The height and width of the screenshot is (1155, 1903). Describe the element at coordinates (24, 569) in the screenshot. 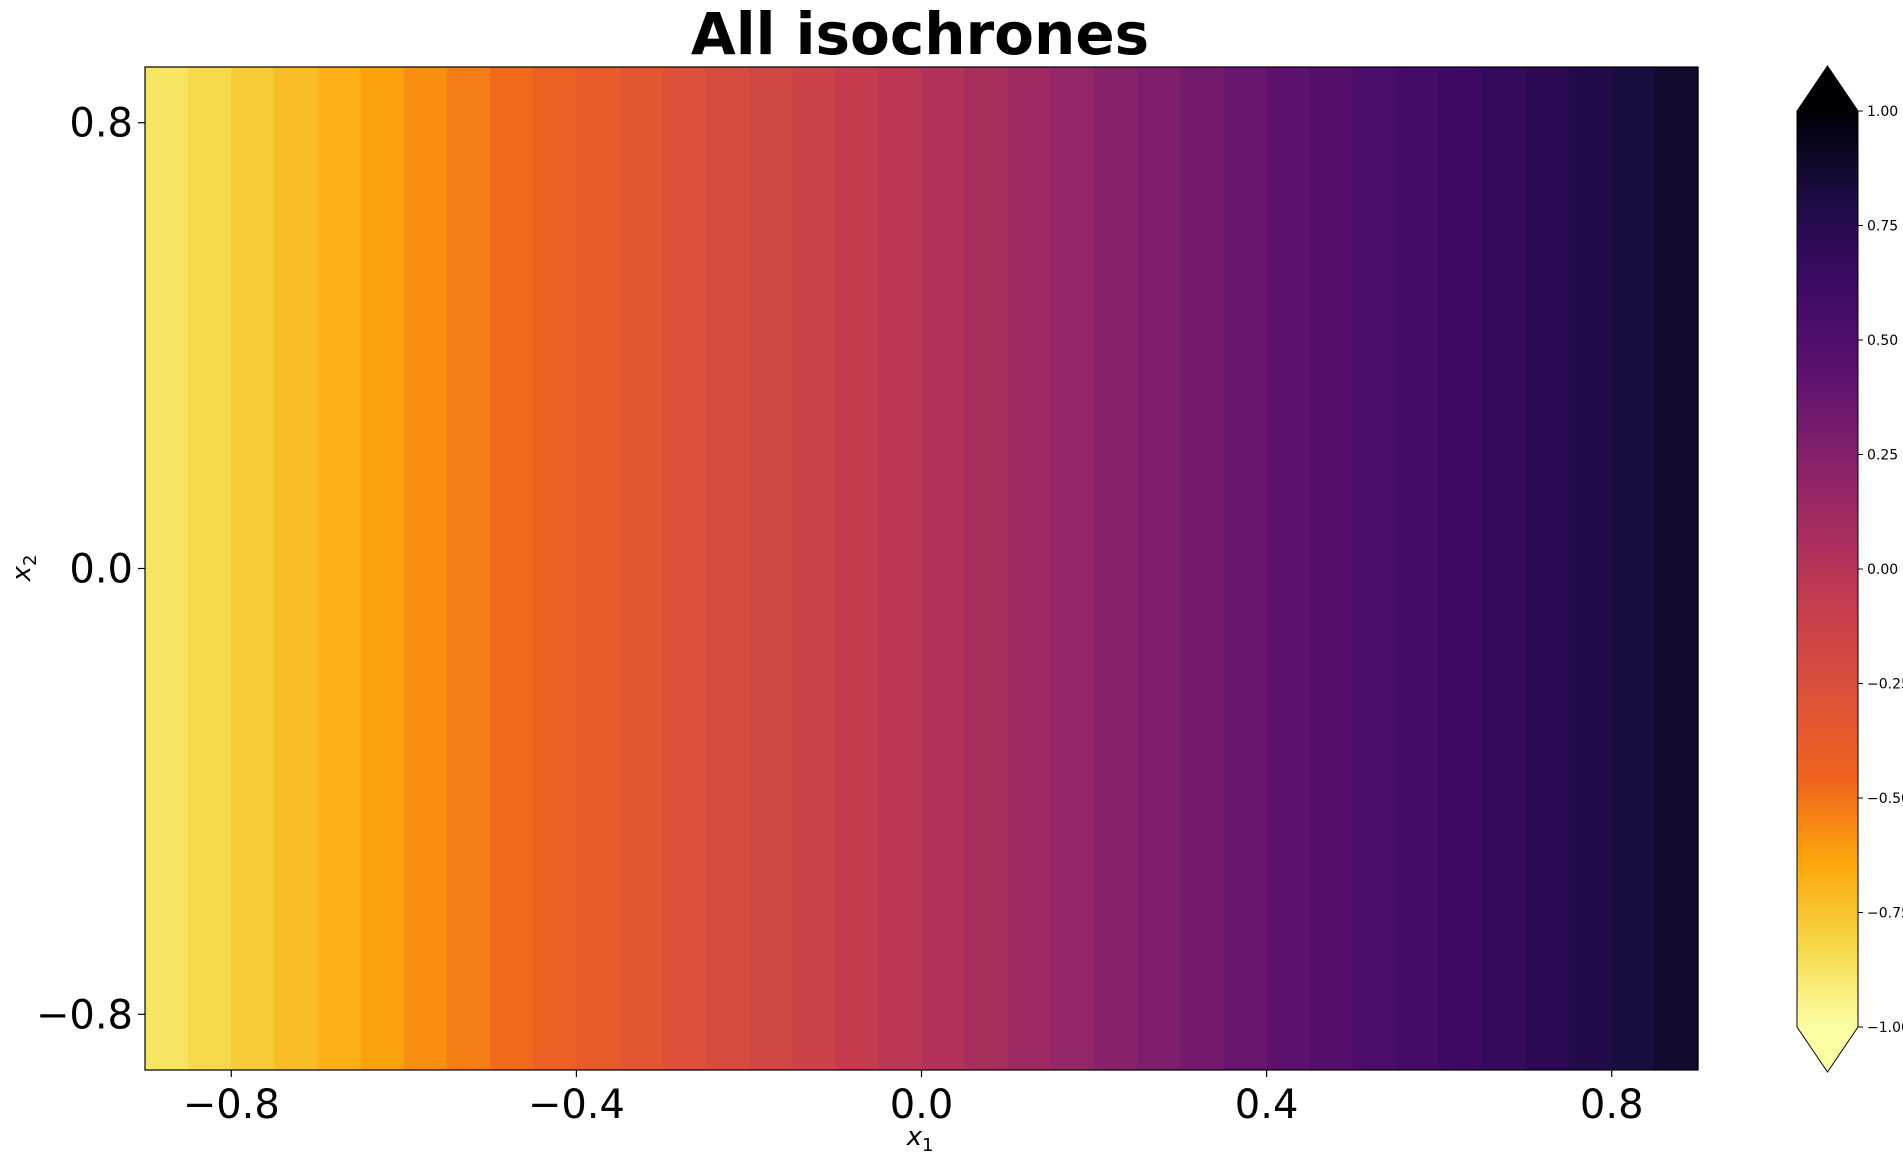

I see `y-axis-label: x2` at that location.